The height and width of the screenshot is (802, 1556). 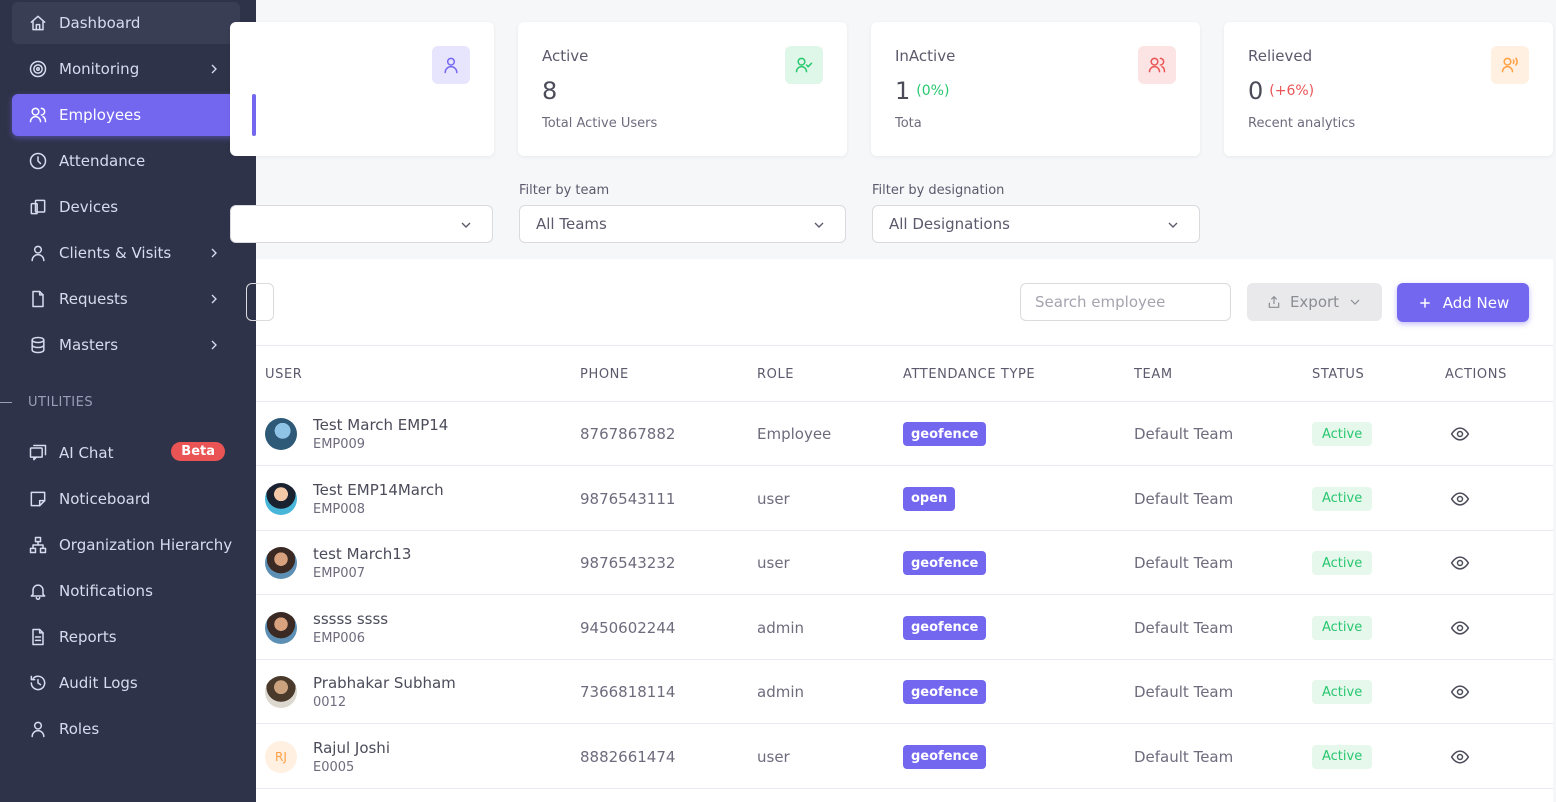 I want to click on page-size-select, so click(x=260, y=302).